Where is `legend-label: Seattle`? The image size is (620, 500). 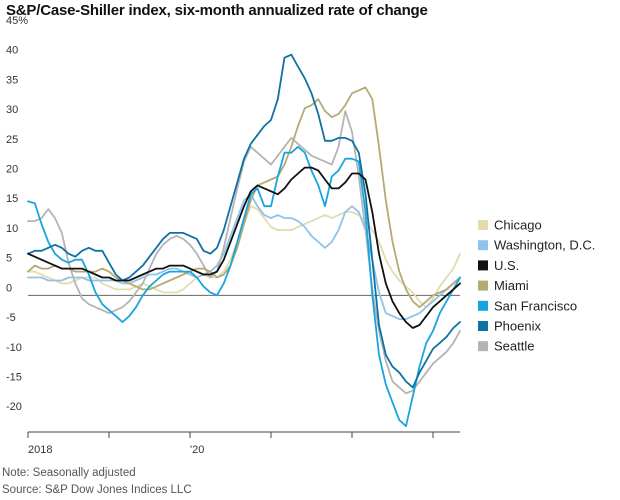 legend-label: Seattle is located at coordinates (514, 346).